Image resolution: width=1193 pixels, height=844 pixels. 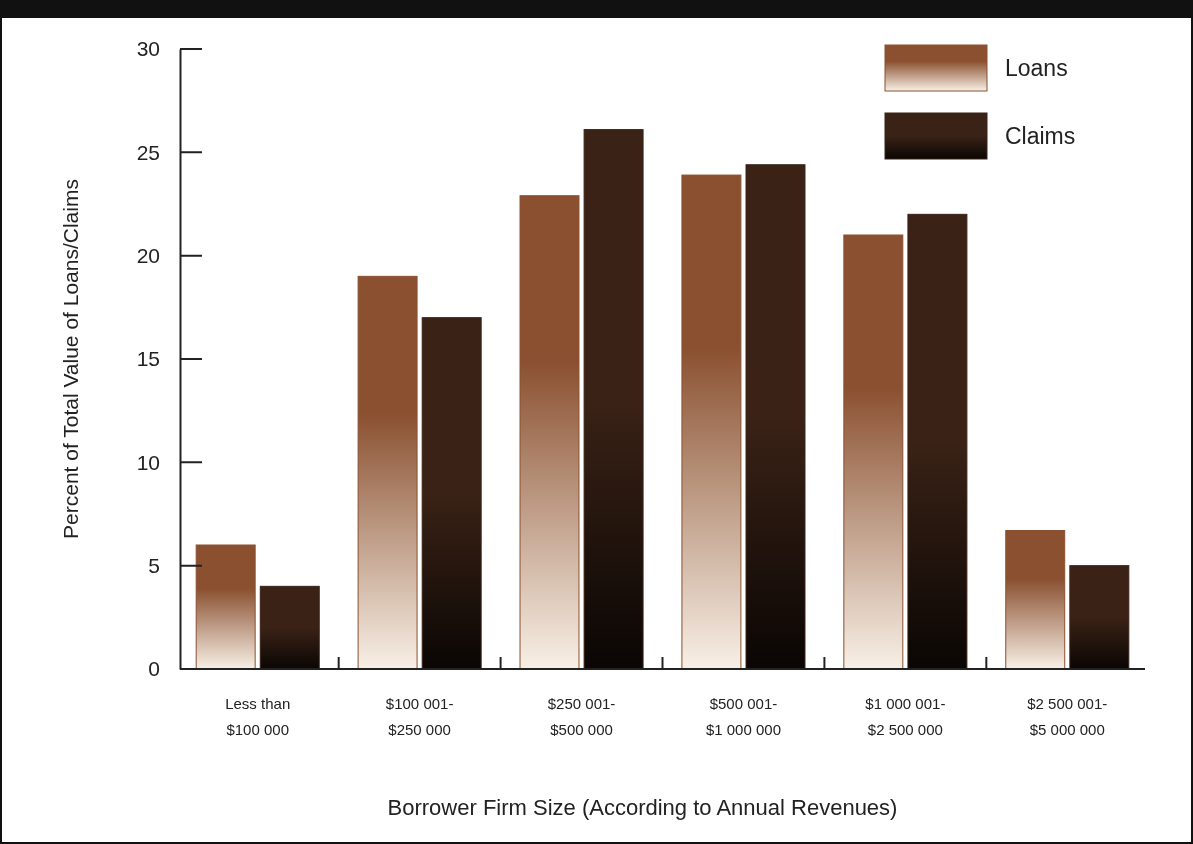 What do you see at coordinates (148, 462) in the screenshot?
I see `y-tick-label: 10` at bounding box center [148, 462].